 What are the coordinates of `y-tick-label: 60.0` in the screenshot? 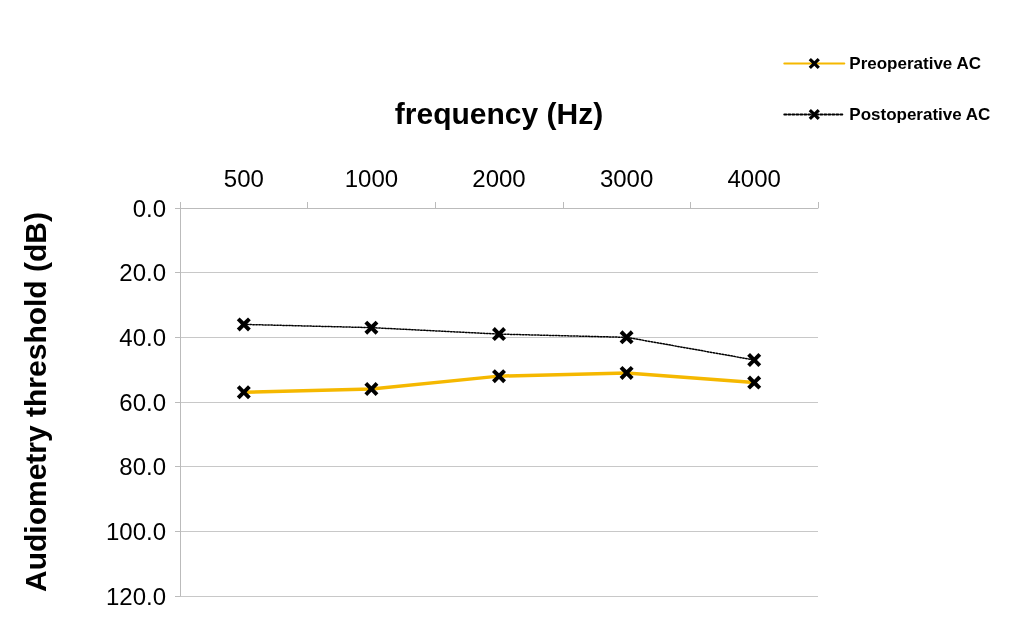 It's located at (142, 402).